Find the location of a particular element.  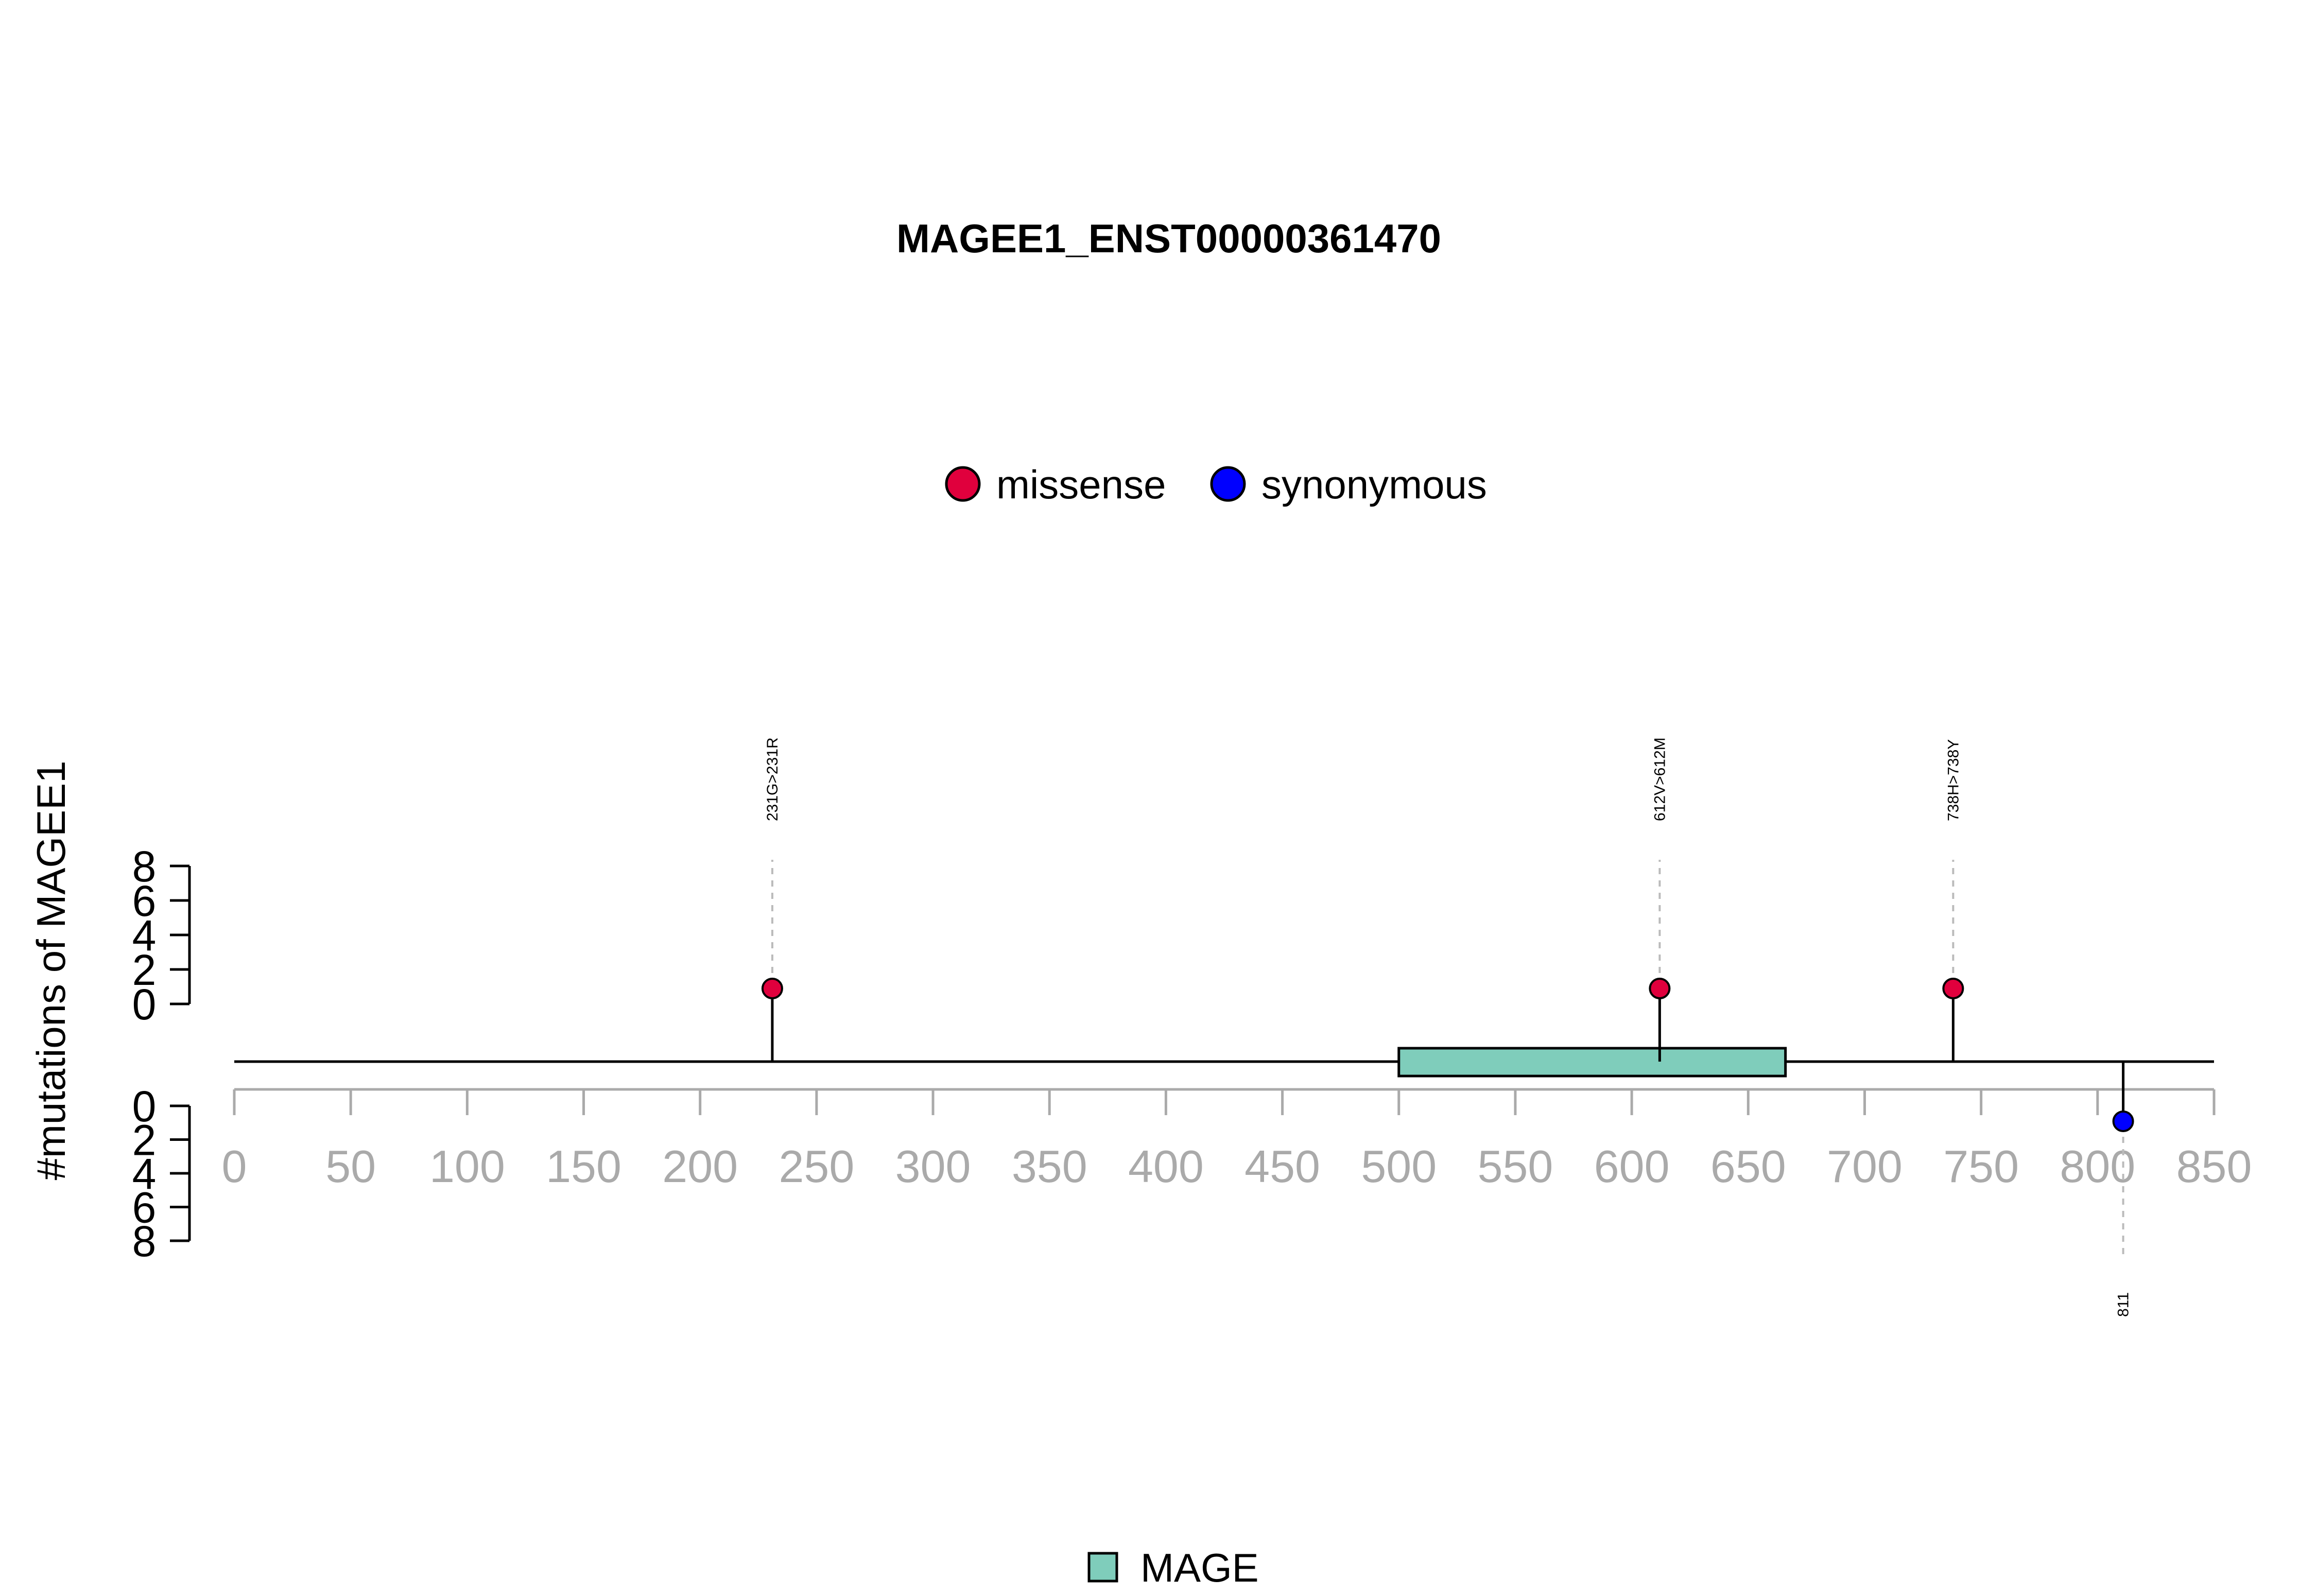

x-tick-label: 150 is located at coordinates (583, 1166).